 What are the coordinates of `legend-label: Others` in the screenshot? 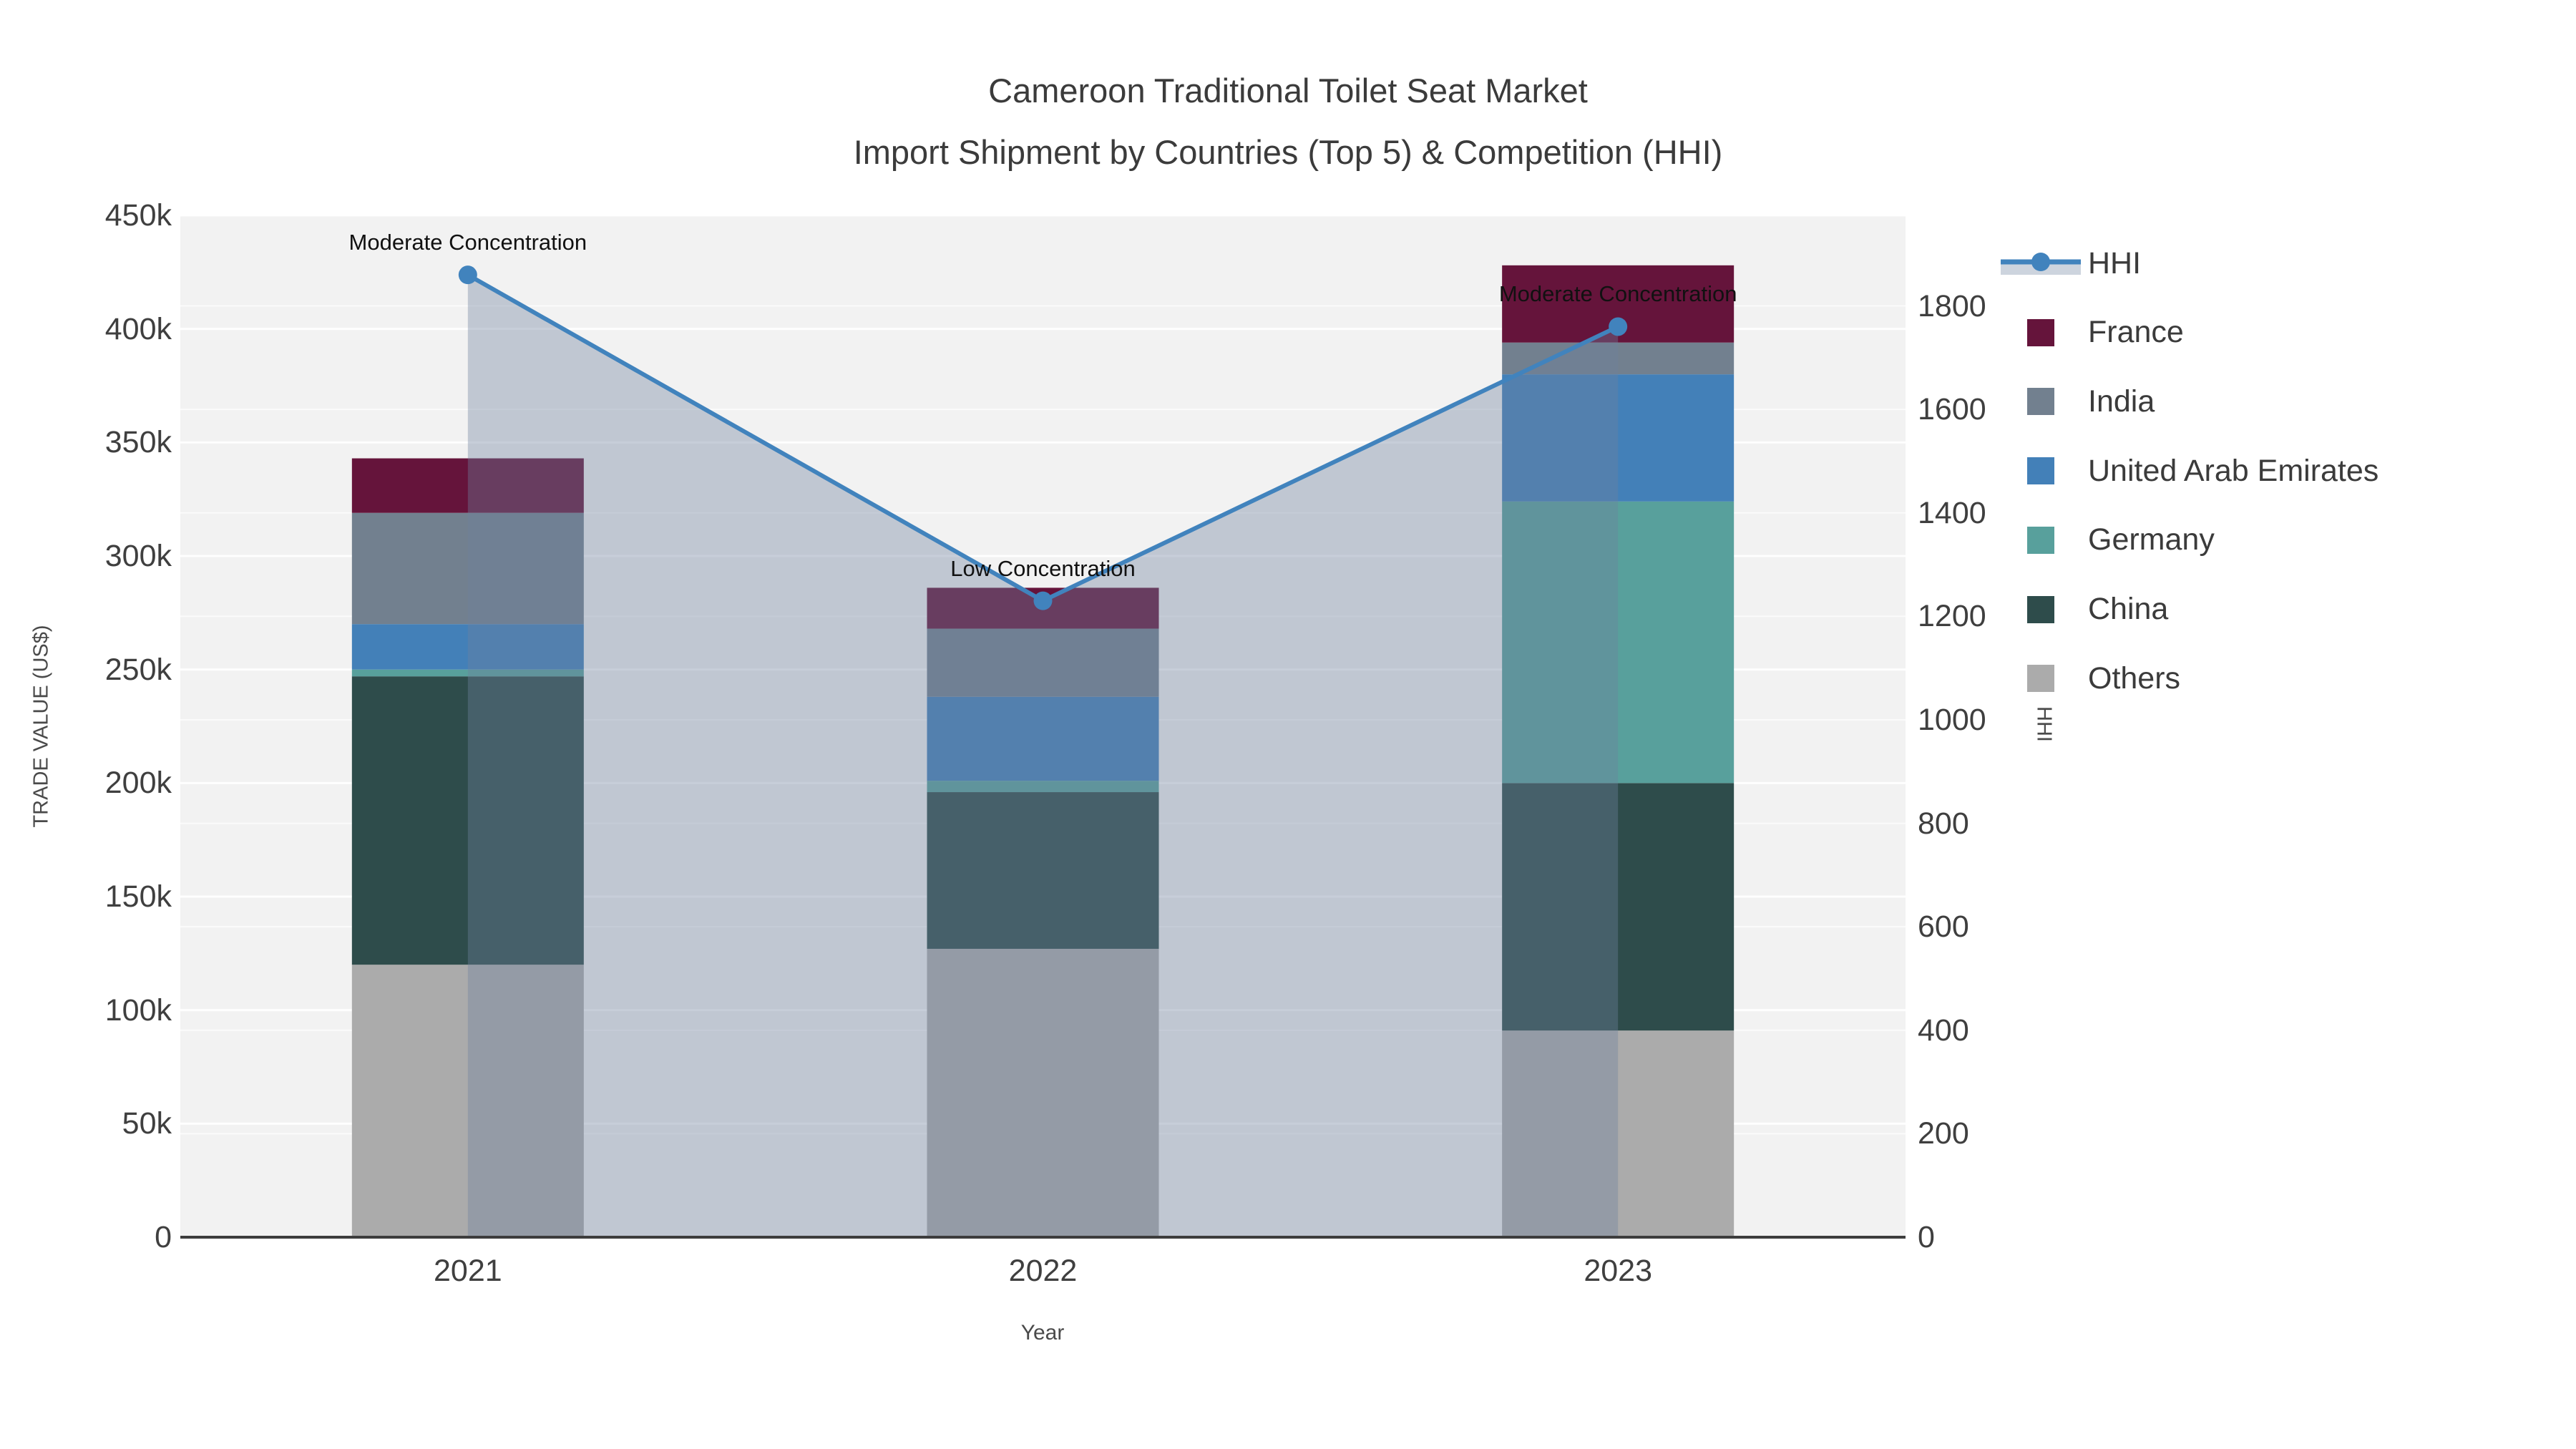 It's located at (2134, 678).